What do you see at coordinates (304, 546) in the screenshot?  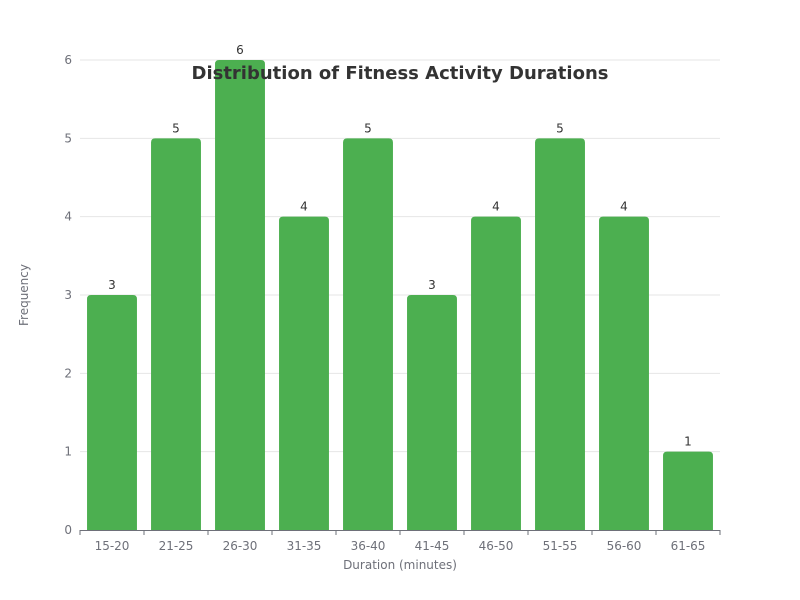 I see `x-tick-label: 31-35` at bounding box center [304, 546].